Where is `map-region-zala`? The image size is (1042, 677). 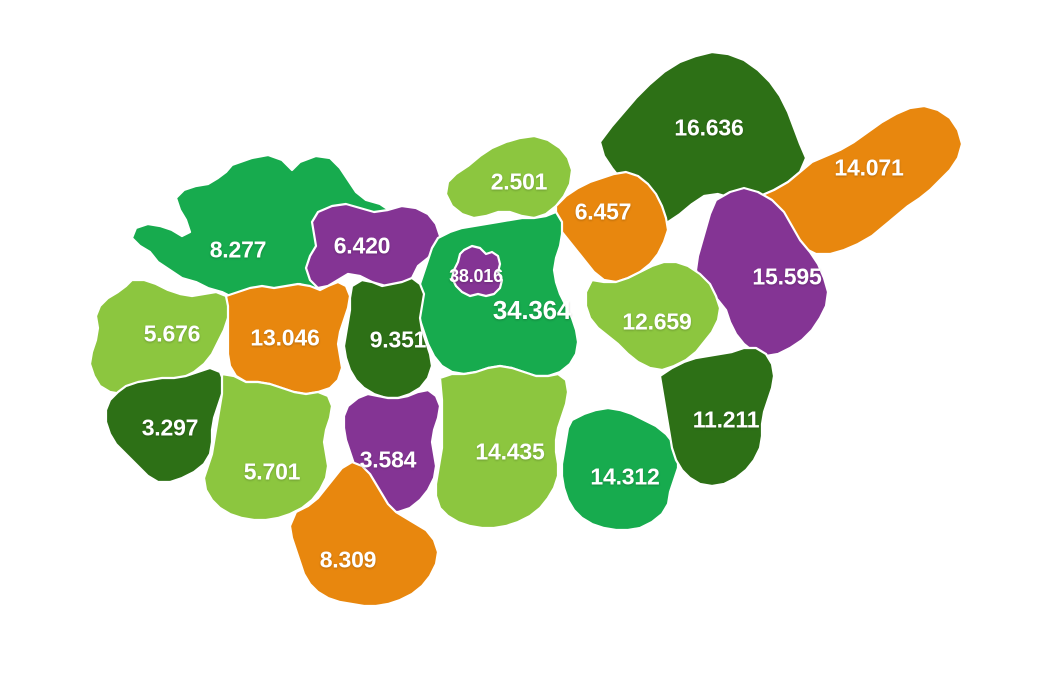
map-region-zala is located at coordinates (165, 425).